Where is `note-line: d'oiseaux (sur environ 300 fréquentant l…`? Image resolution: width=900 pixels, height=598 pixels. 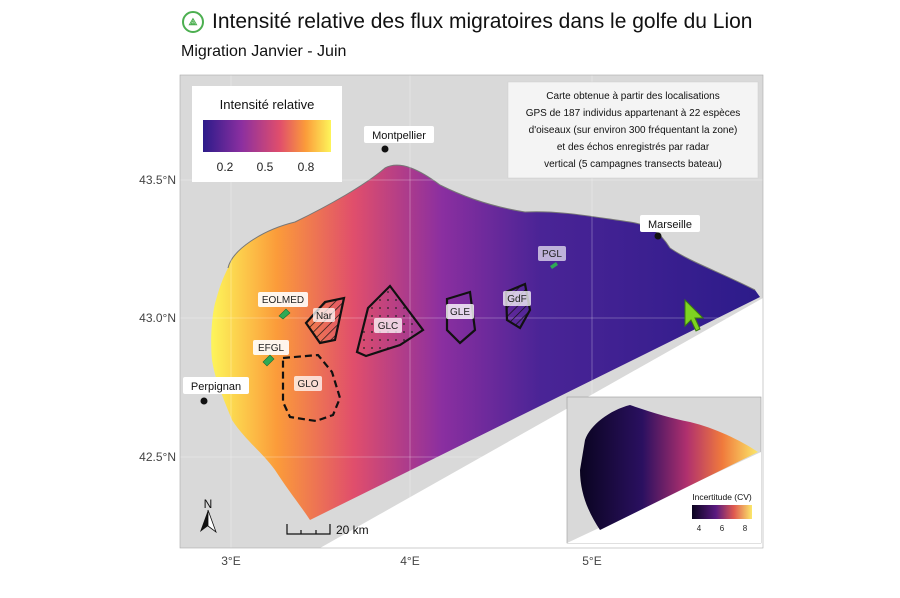 note-line: d'oiseaux (sur environ 300 fréquentant l… is located at coordinates (633, 130).